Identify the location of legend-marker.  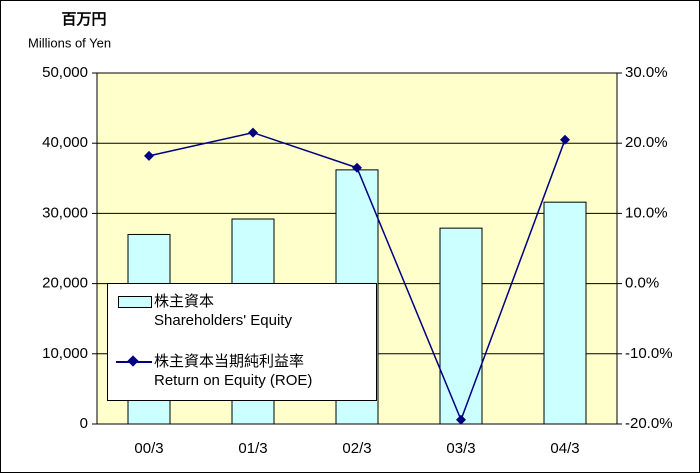
(133, 361).